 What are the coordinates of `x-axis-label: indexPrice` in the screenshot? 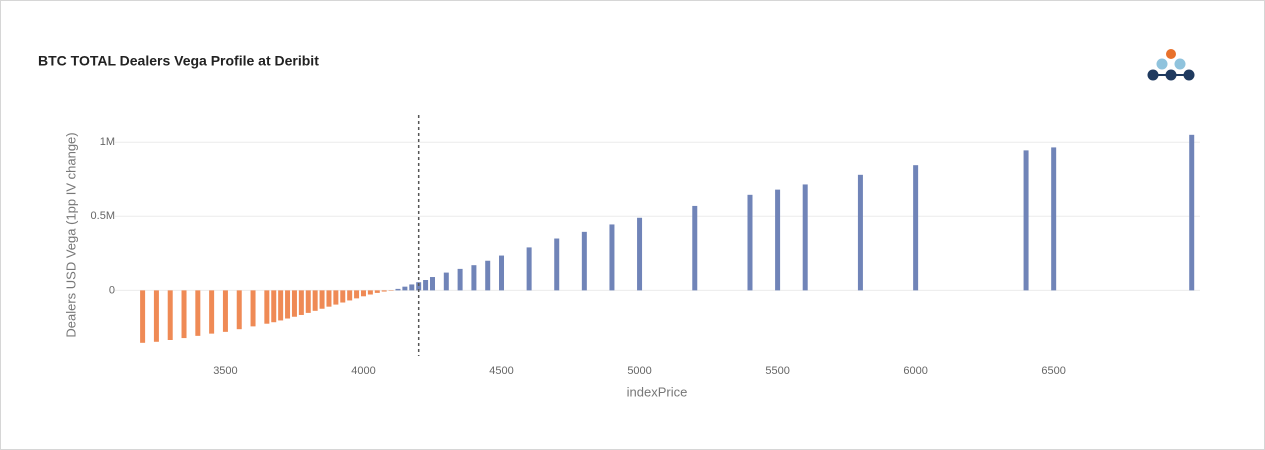 It's located at (657, 391).